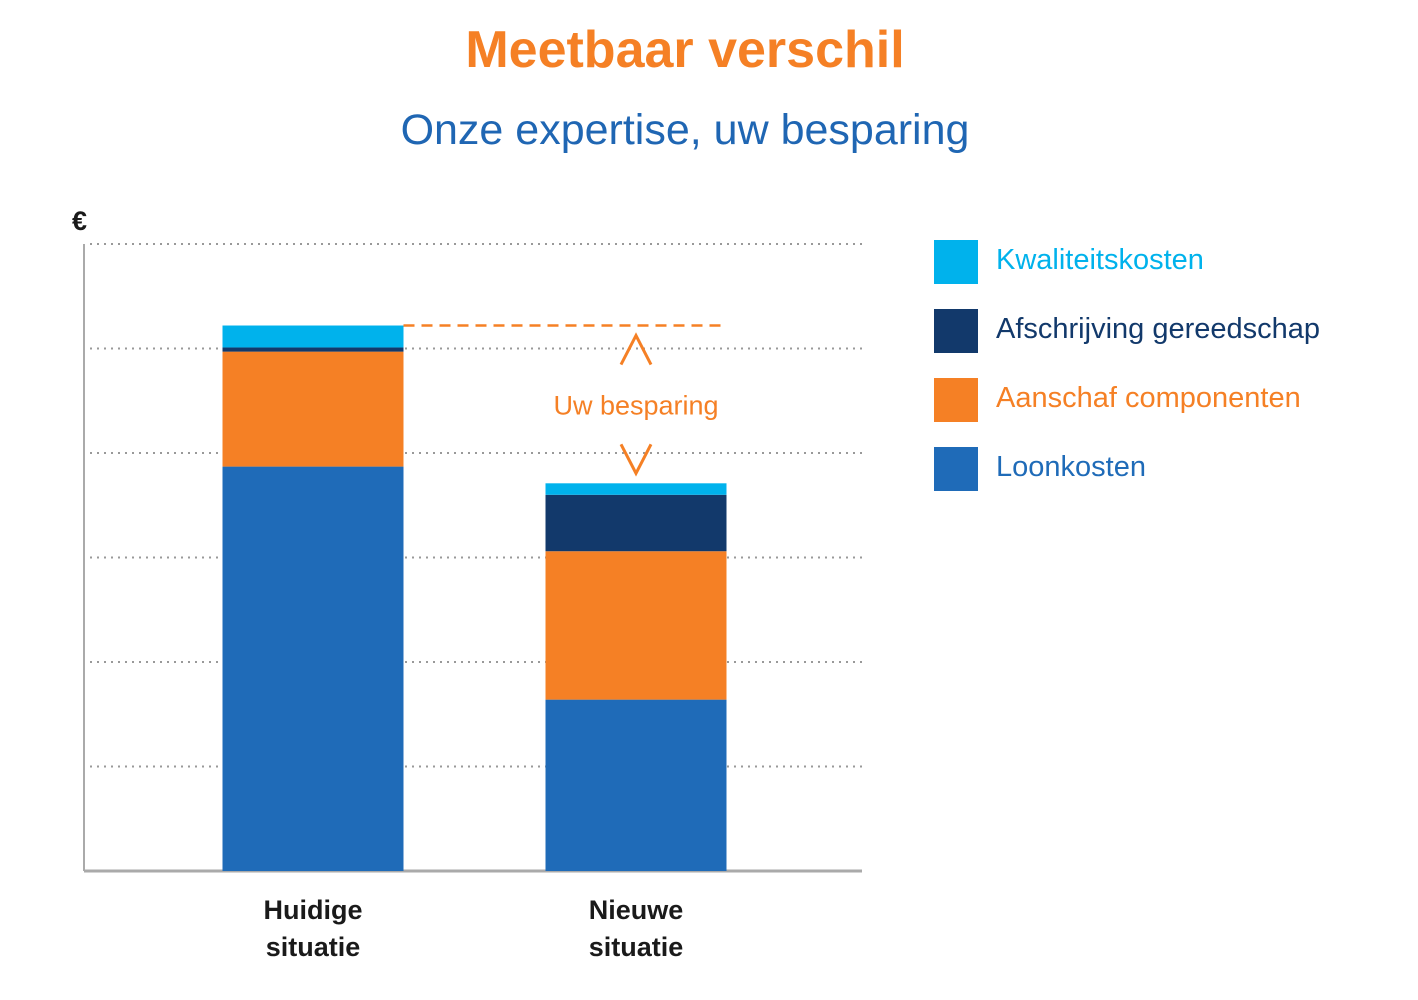  What do you see at coordinates (313, 910) in the screenshot?
I see `x-tick-label: Huidige` at bounding box center [313, 910].